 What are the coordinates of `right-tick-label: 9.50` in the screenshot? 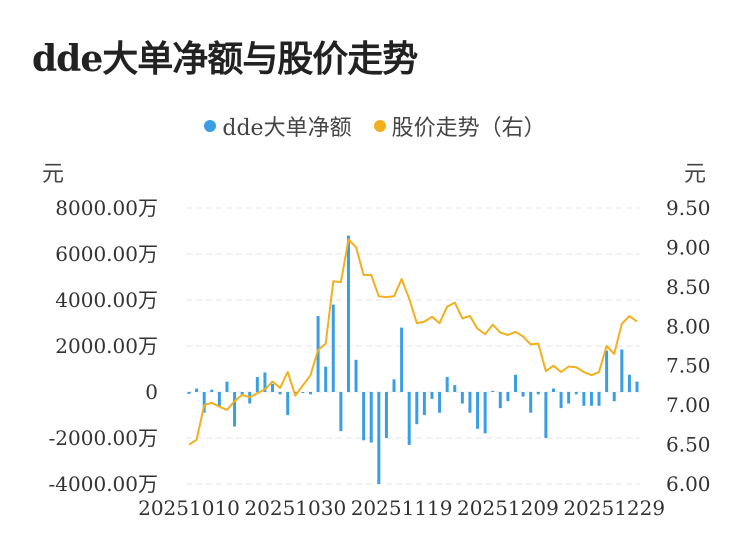 It's located at (688, 208).